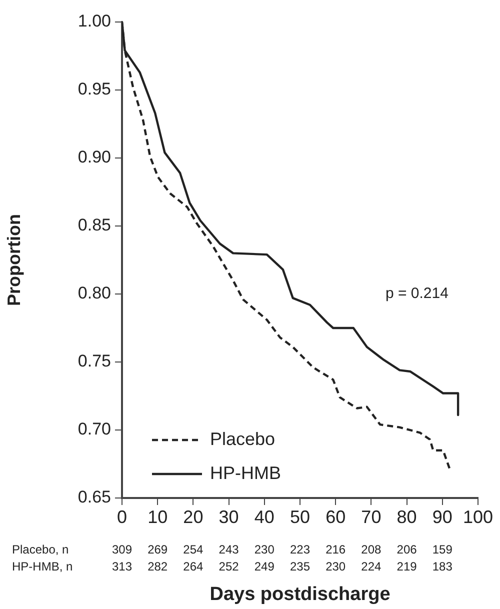 Image resolution: width=500 pixels, height=609 pixels. Describe the element at coordinates (300, 516) in the screenshot. I see `x-tick-label: 50` at that location.